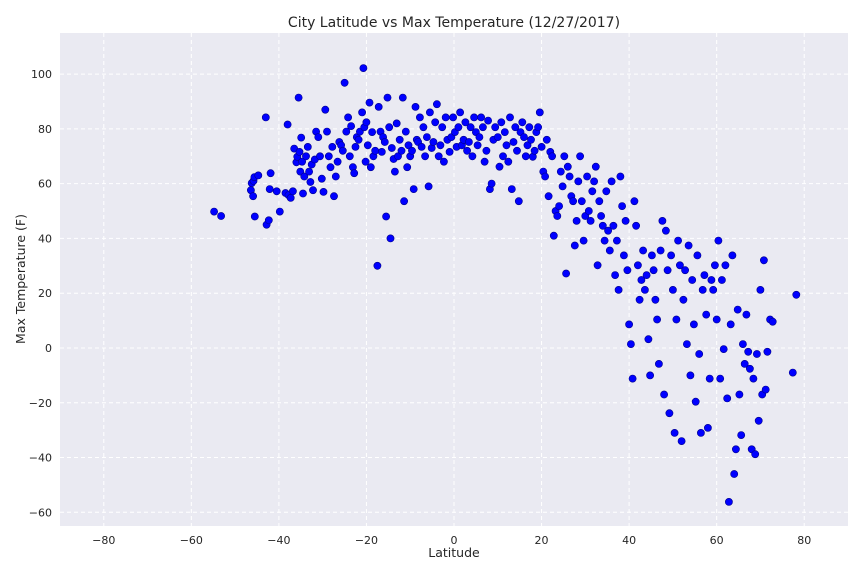 The width and height of the screenshot is (864, 576). Describe the element at coordinates (45, 129) in the screenshot. I see `y-tick-label: 80` at that location.